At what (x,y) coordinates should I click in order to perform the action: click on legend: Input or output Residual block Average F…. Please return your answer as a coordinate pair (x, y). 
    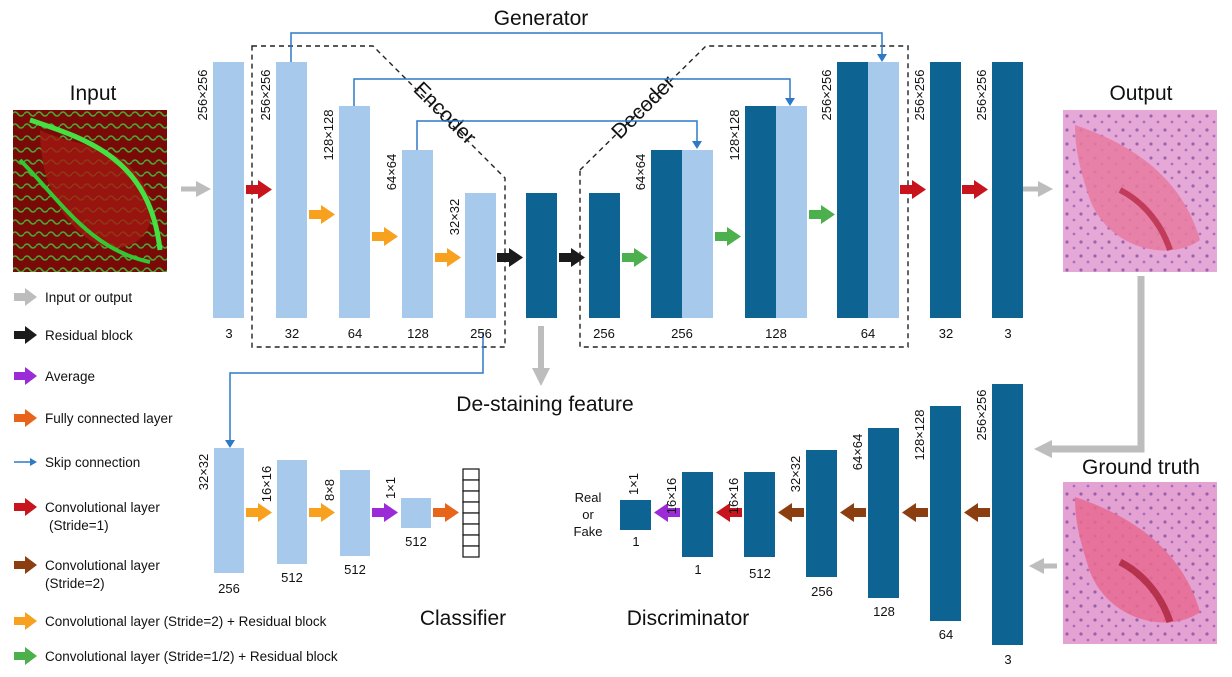
    Looking at the image, I should click on (176, 476).